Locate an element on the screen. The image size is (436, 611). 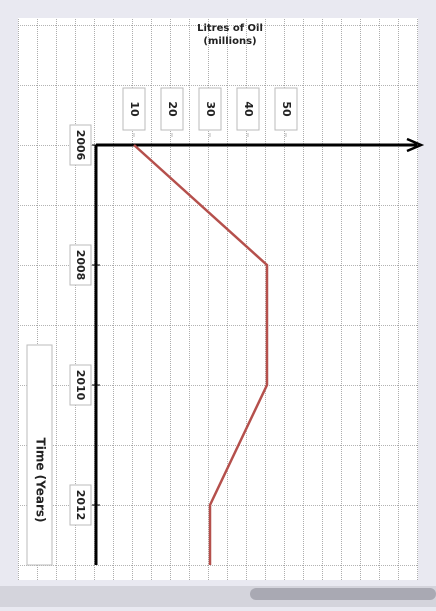
y-tick-label: 20 is located at coordinates (172, 109).